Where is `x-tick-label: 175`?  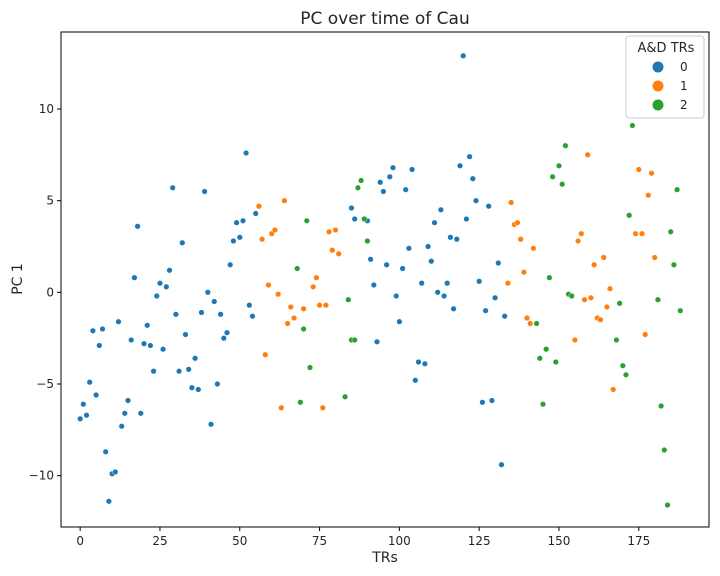 x-tick-label: 175 is located at coordinates (638, 541).